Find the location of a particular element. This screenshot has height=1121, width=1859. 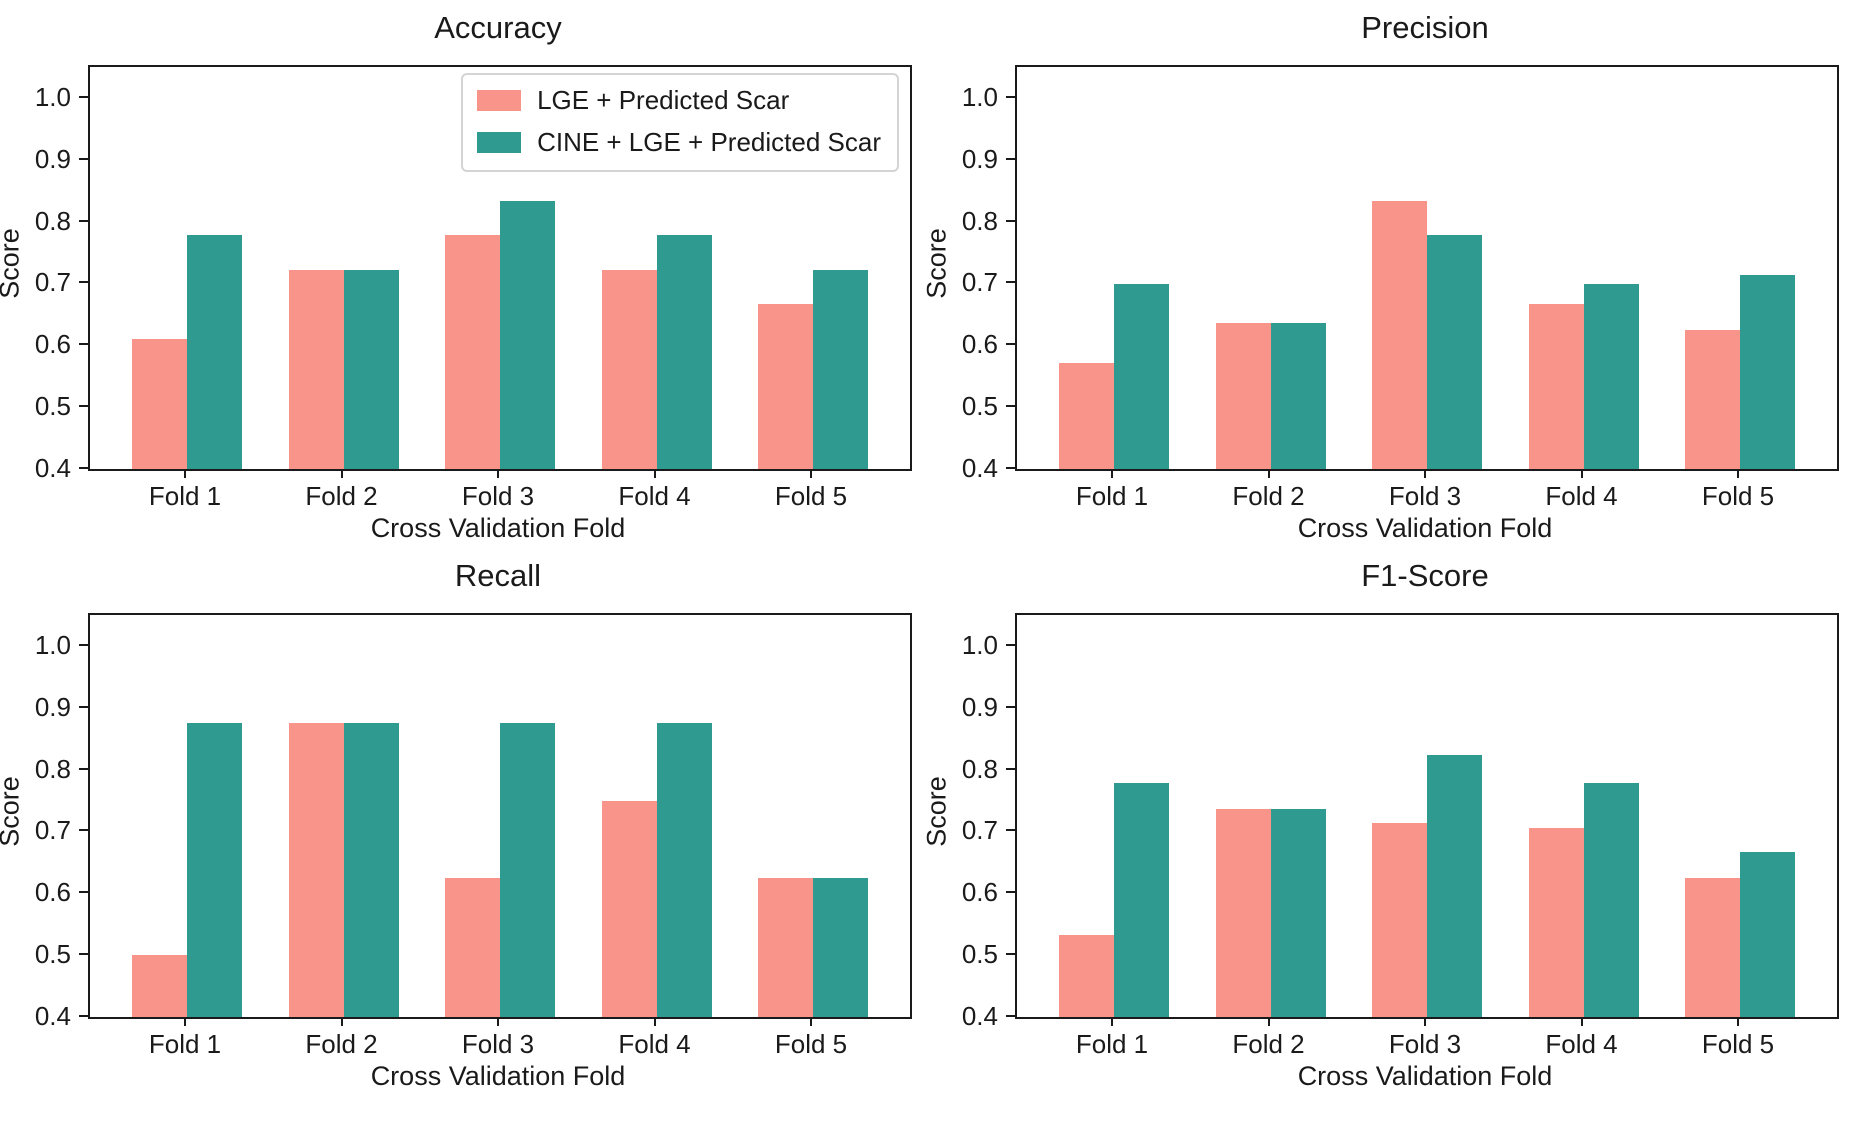

legend-entry-cine-lge-predicted-scar: CINE + LGE + Predicted Scar is located at coordinates (679, 142).